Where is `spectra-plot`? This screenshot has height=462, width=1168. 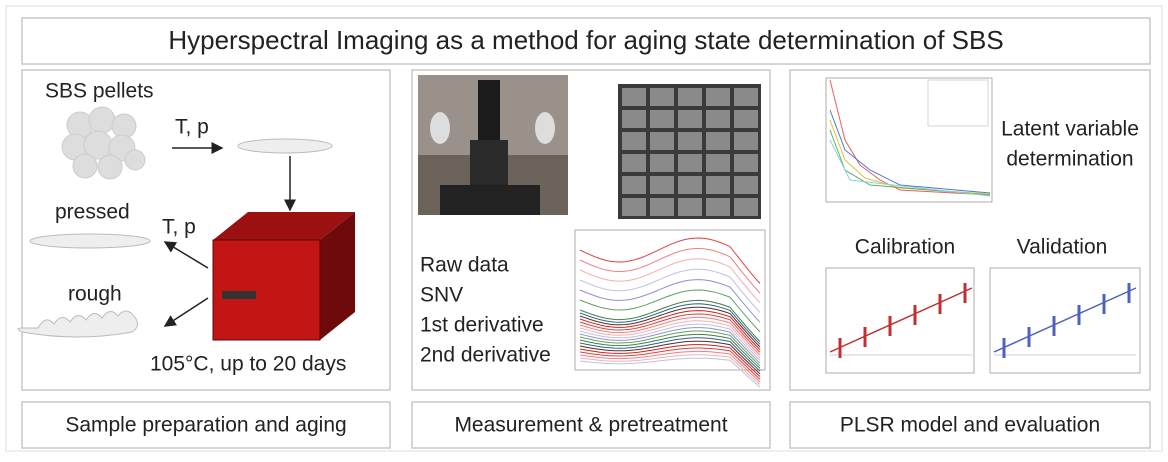 spectra-plot is located at coordinates (670, 308).